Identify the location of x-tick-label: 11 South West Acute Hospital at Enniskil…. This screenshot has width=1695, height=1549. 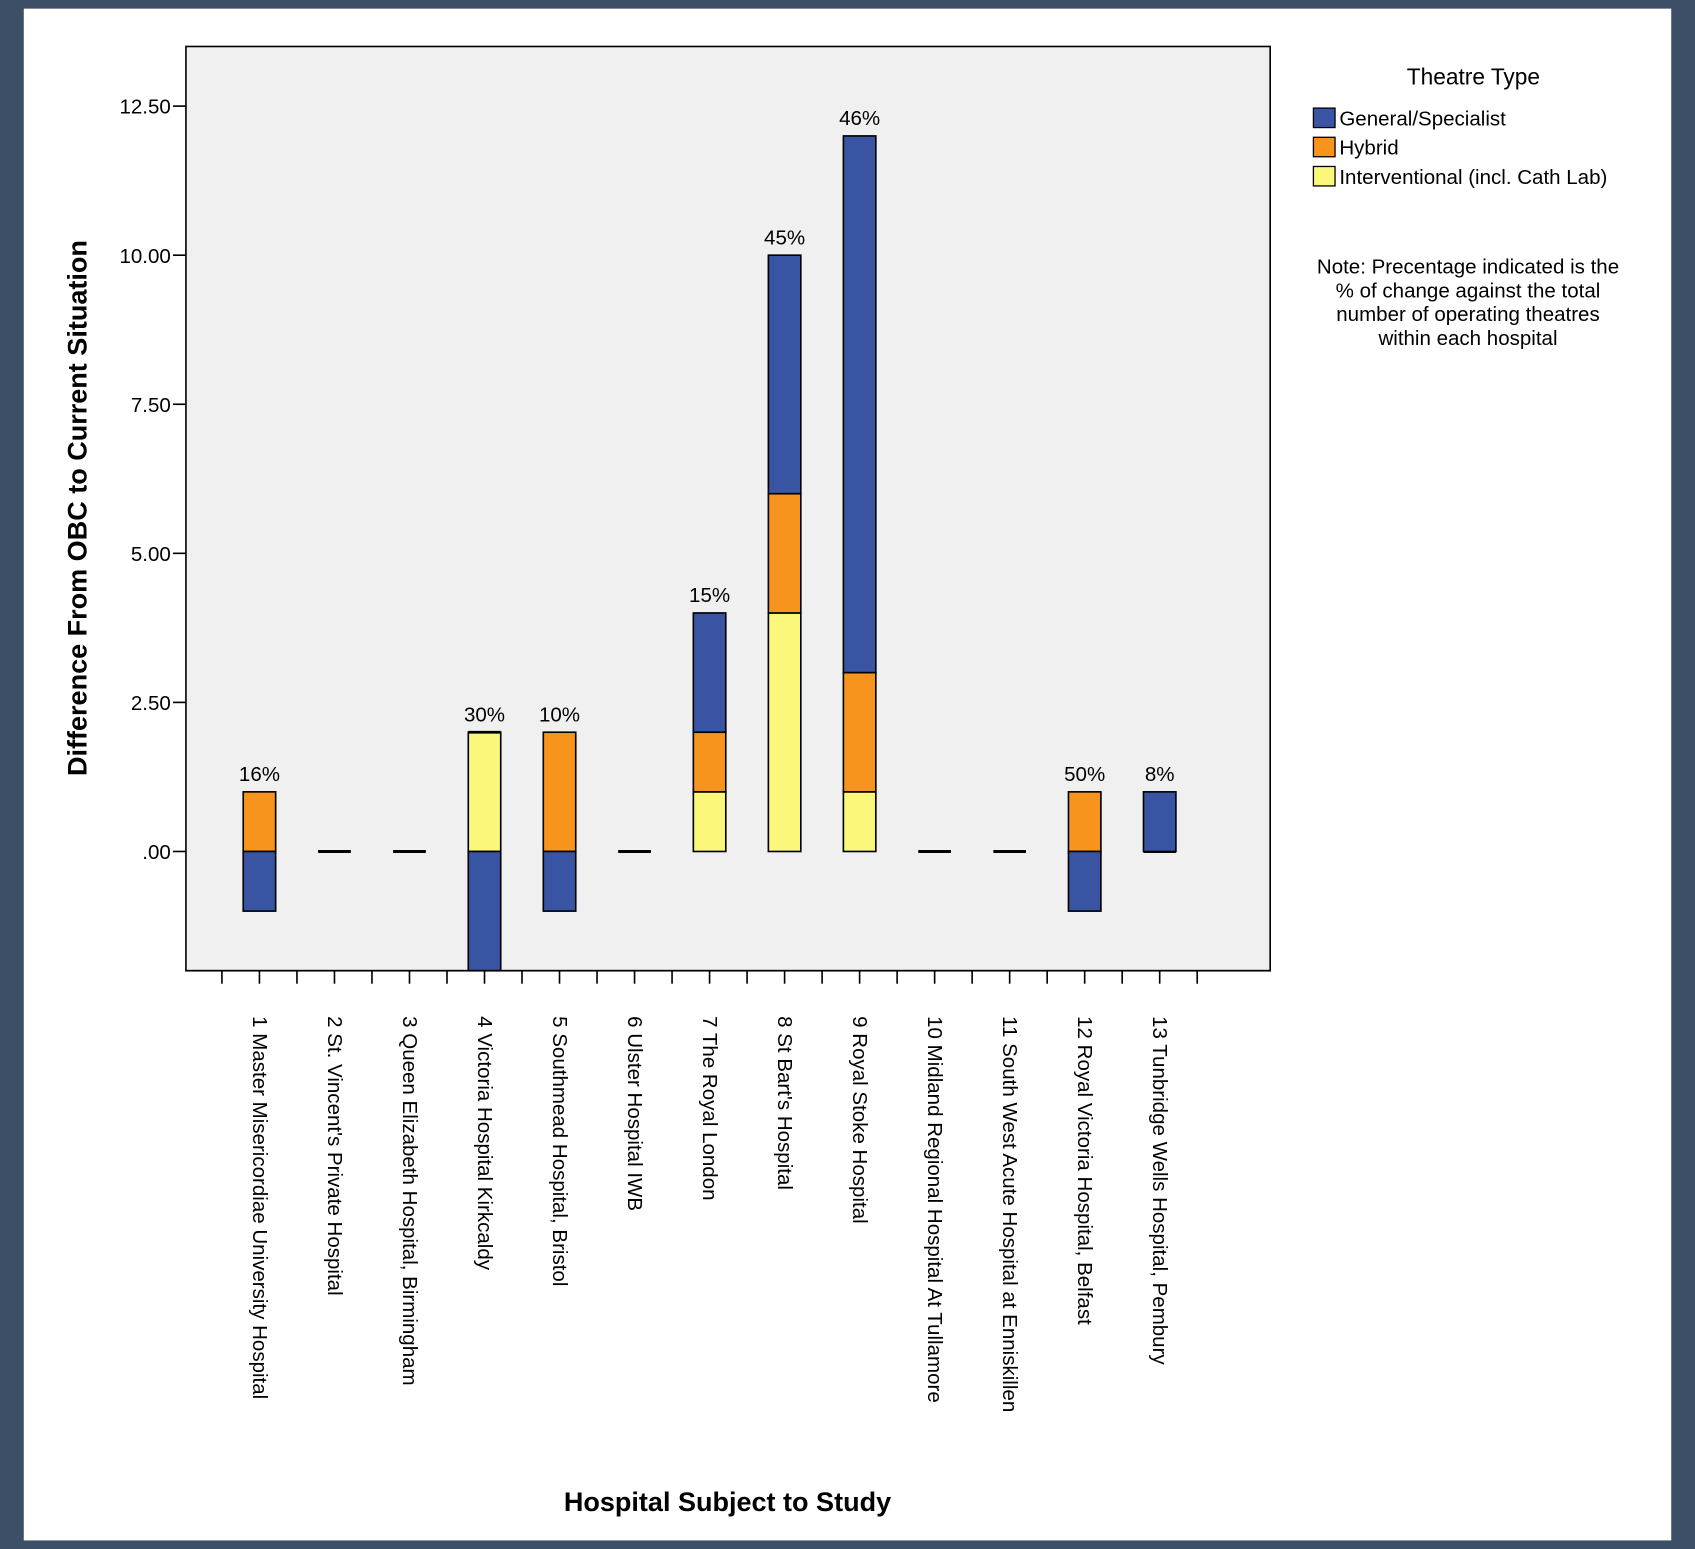
(1009, 1214).